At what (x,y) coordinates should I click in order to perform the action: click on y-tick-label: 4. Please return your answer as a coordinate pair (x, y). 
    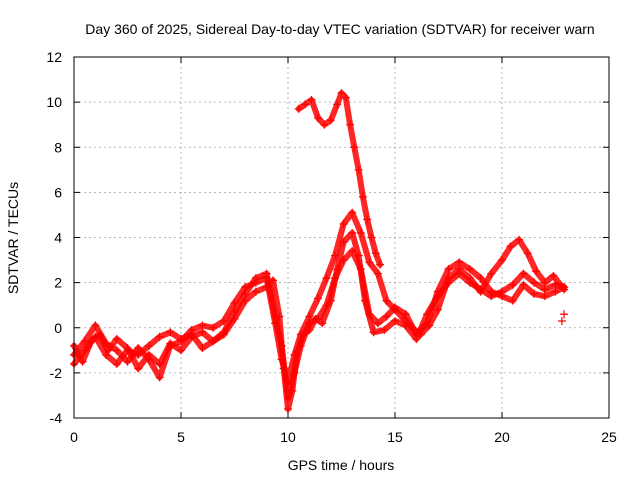
    Looking at the image, I should click on (58, 238).